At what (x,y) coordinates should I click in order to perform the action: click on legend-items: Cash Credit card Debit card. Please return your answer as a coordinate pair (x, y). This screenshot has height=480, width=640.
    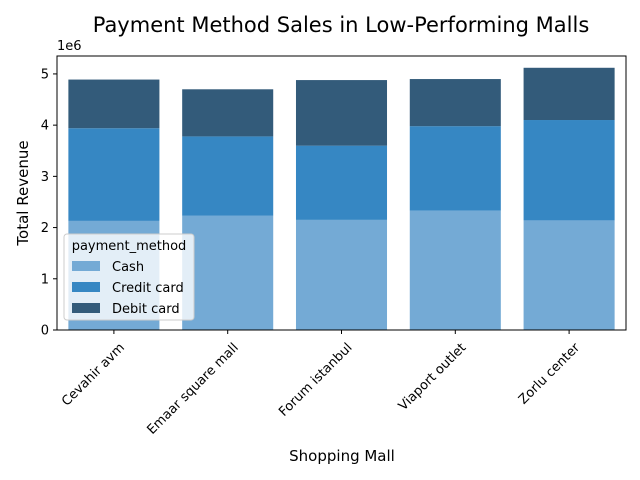
    Looking at the image, I should click on (128, 288).